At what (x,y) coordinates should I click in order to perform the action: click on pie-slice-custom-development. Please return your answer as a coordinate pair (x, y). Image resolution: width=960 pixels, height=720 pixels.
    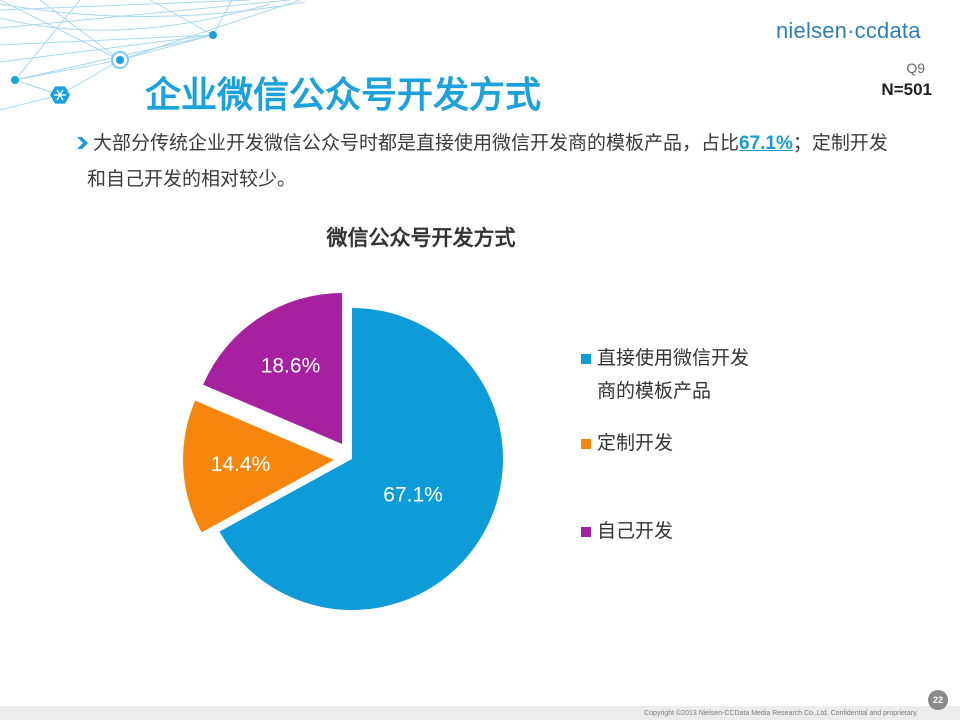
    Looking at the image, I should click on (259, 466).